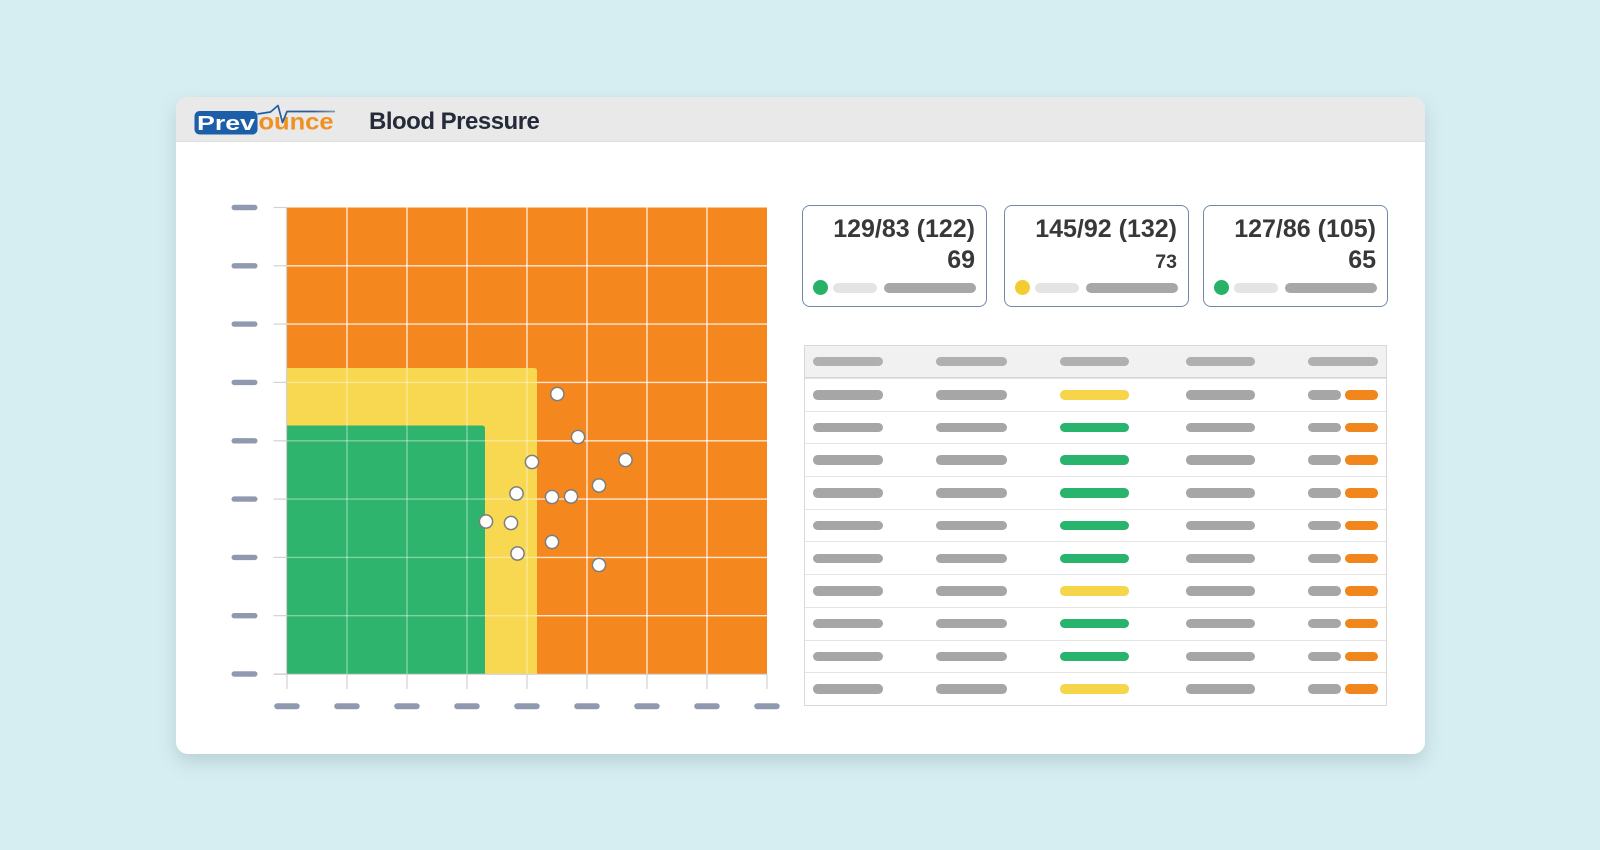 The height and width of the screenshot is (850, 1600). What do you see at coordinates (296, 122) in the screenshot?
I see `svg-text: ounce` at bounding box center [296, 122].